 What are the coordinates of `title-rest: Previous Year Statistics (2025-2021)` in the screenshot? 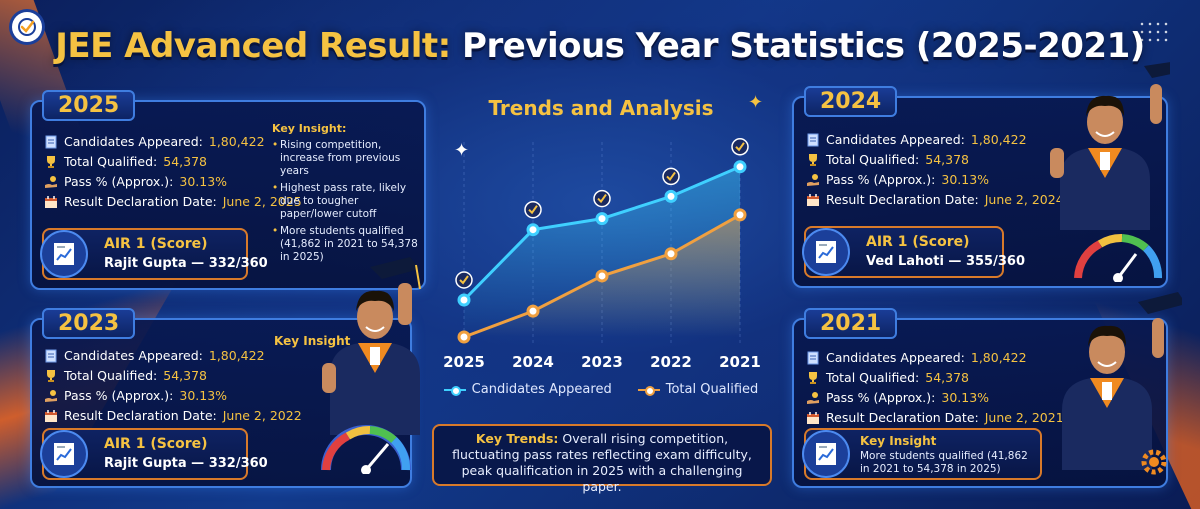 It's located at (803, 46).